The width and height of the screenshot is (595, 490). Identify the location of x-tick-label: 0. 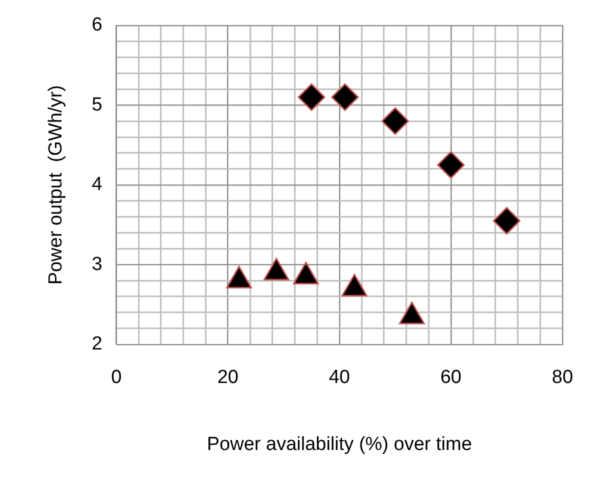
(116, 377).